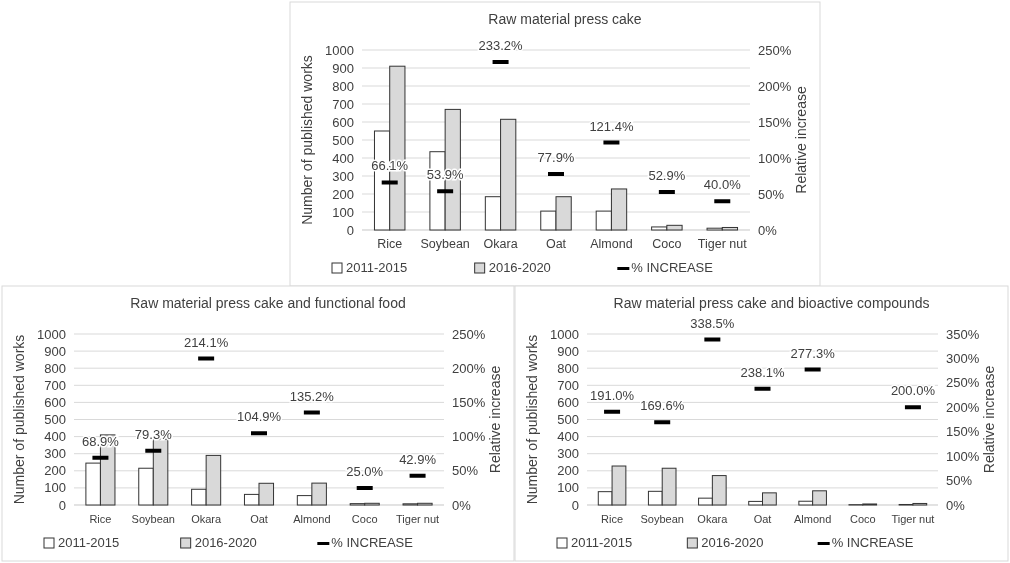  I want to click on data-label: 191.0%, so click(612, 395).